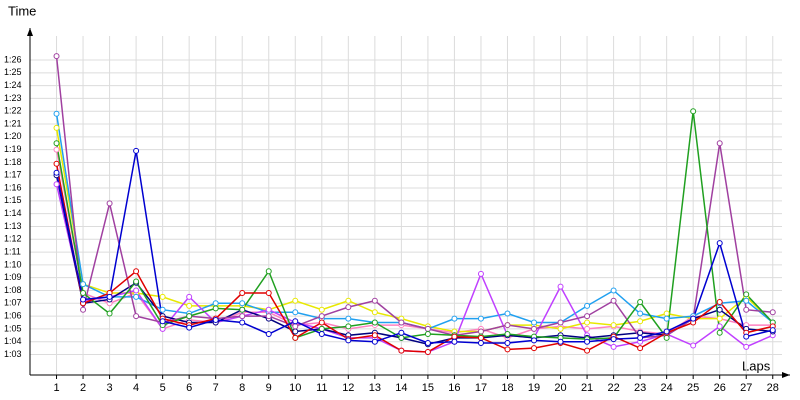  Describe the element at coordinates (269, 388) in the screenshot. I see `x-tick-label: 9` at that location.